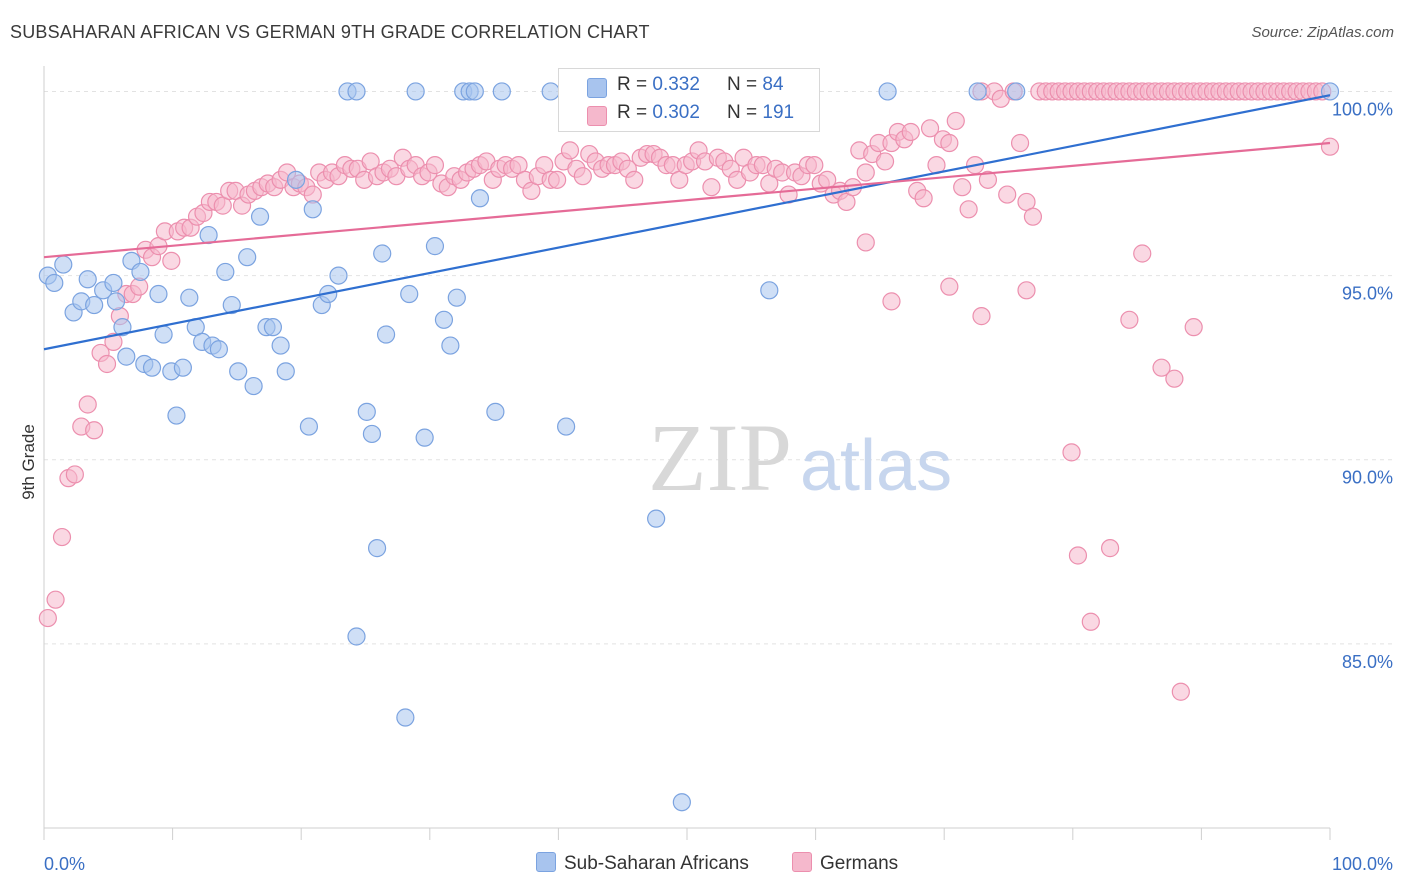 The height and width of the screenshot is (892, 1406). What do you see at coordinates (1367, 294) in the screenshot?
I see `y-tick-label: 95.0%` at bounding box center [1367, 294].